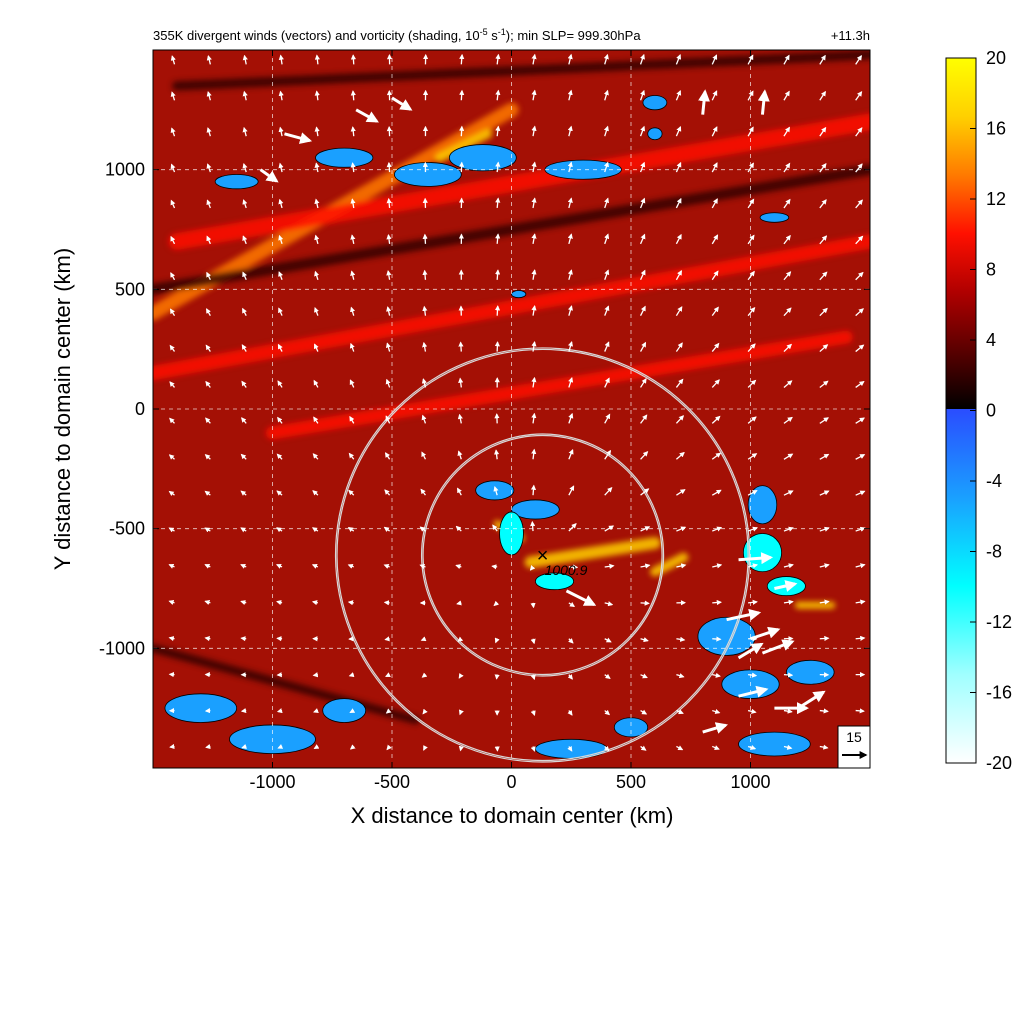  I want to click on x-tick-label: 500, so click(631, 782).